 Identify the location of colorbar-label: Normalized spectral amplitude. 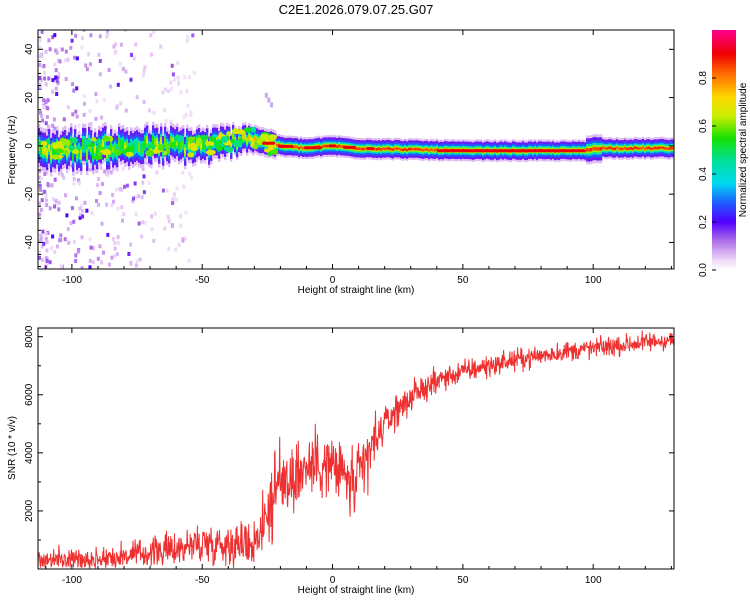
(743, 149).